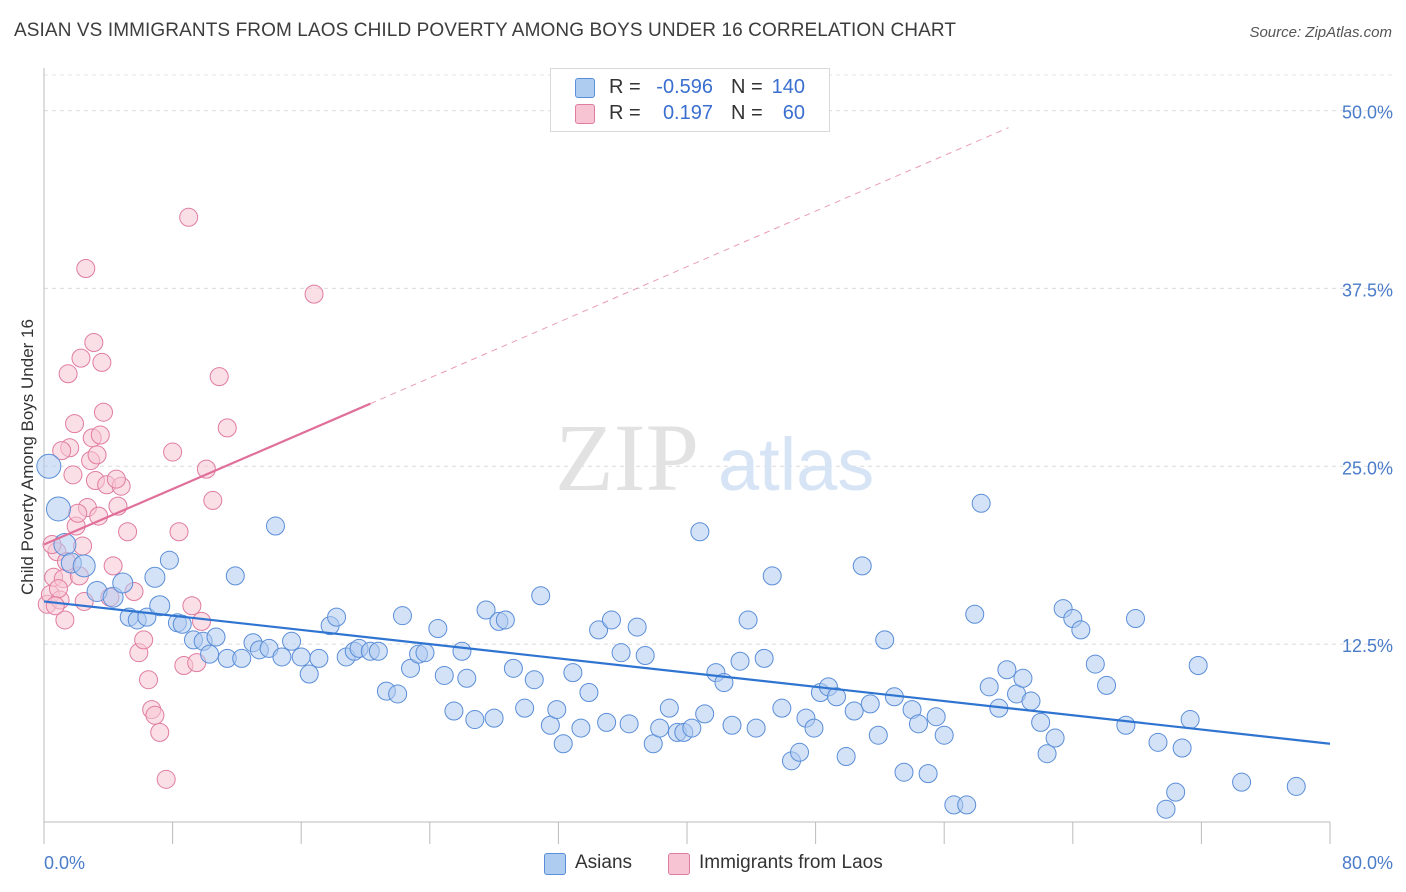 The width and height of the screenshot is (1406, 892). Describe the element at coordinates (625, 87) in the screenshot. I see `legend-r-label: R =` at that location.